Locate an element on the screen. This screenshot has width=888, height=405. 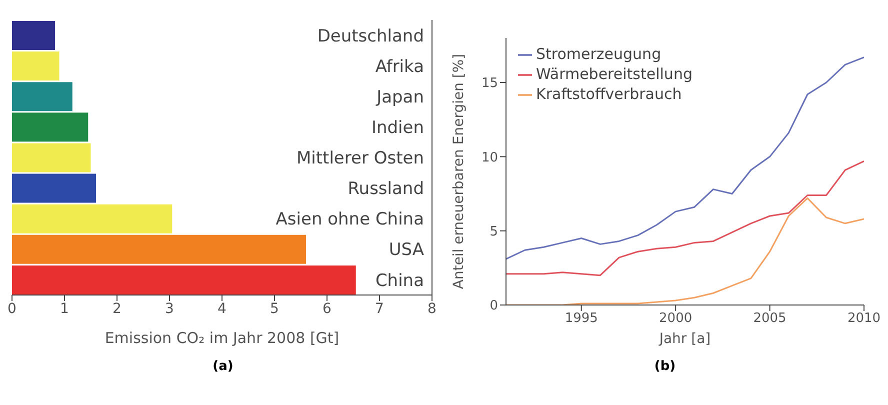
x-tick-label: 1 is located at coordinates (64, 308).